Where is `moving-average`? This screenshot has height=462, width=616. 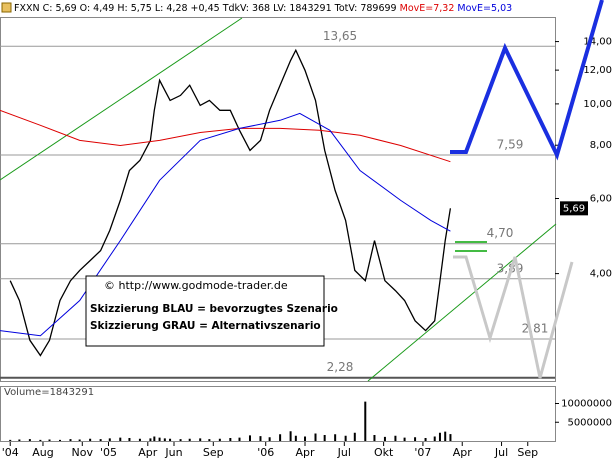 moving-average is located at coordinates (225, 136).